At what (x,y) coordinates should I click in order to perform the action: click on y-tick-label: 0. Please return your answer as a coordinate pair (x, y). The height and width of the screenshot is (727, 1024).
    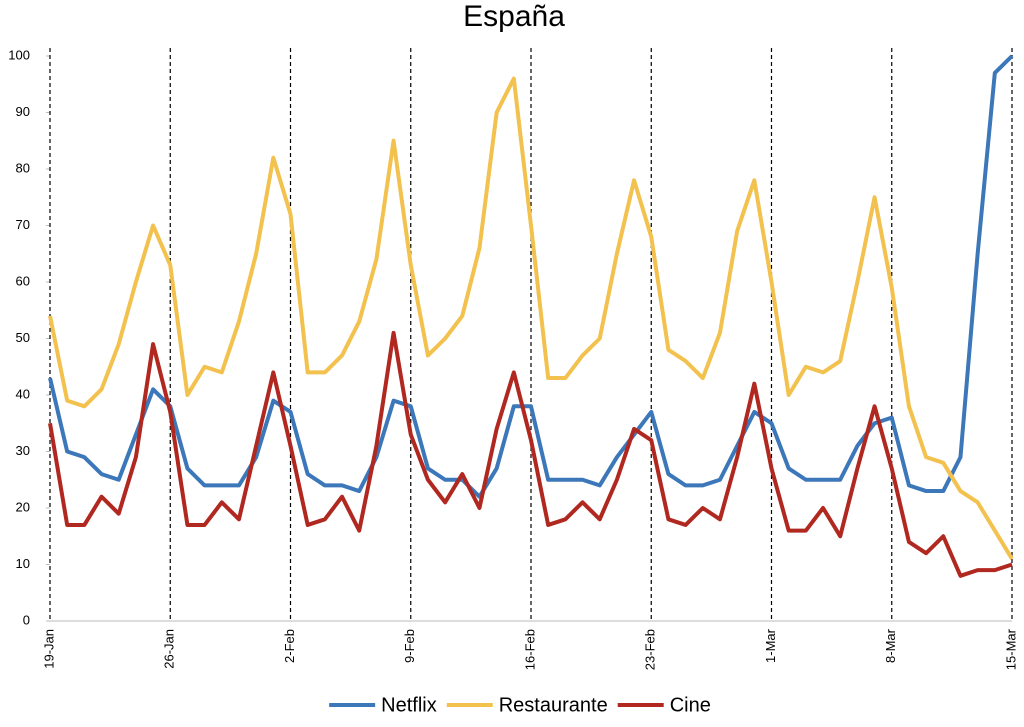
    Looking at the image, I should click on (26, 619).